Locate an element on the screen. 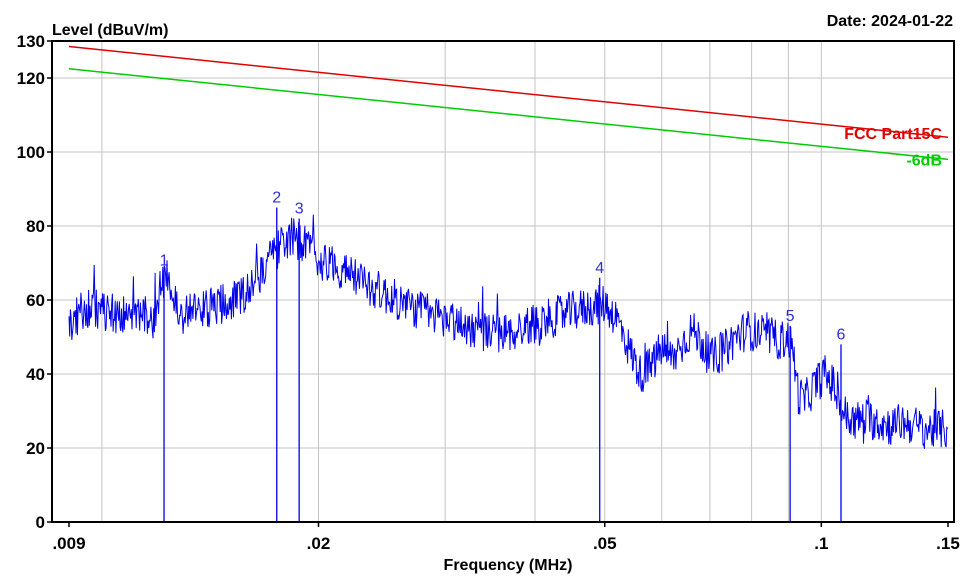 This screenshot has width=967, height=579. y-tick-label: 130 is located at coordinates (31, 41).